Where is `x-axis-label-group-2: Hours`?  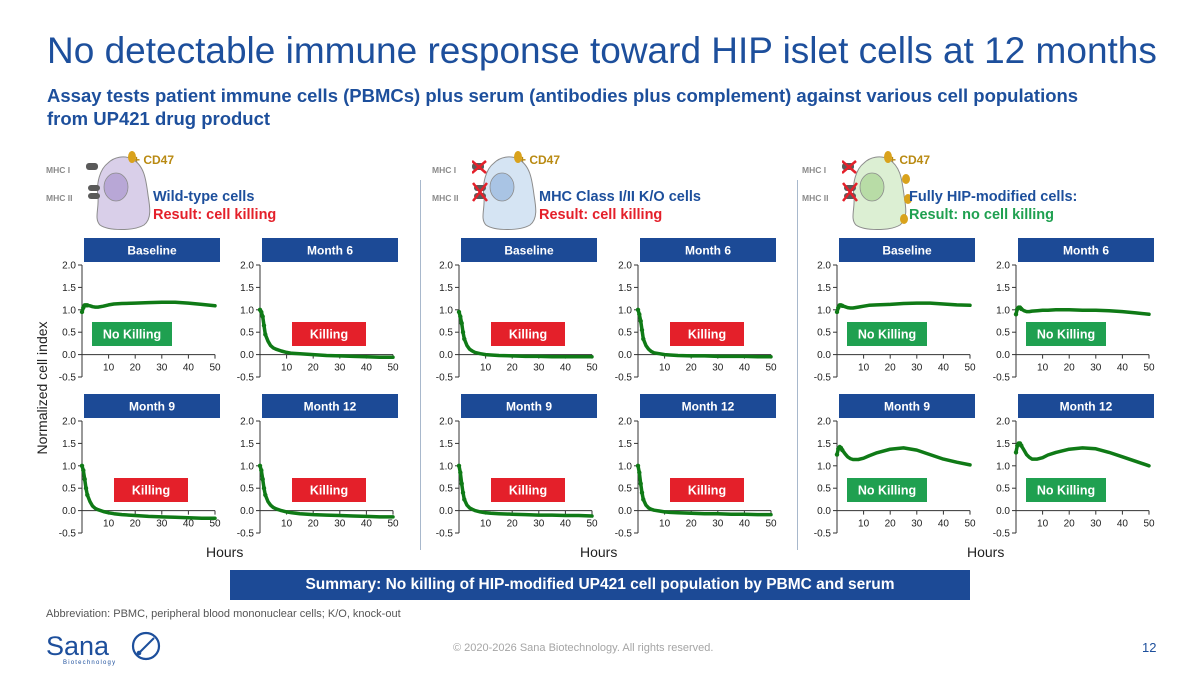
x-axis-label-group-2: Hours is located at coordinates (599, 552).